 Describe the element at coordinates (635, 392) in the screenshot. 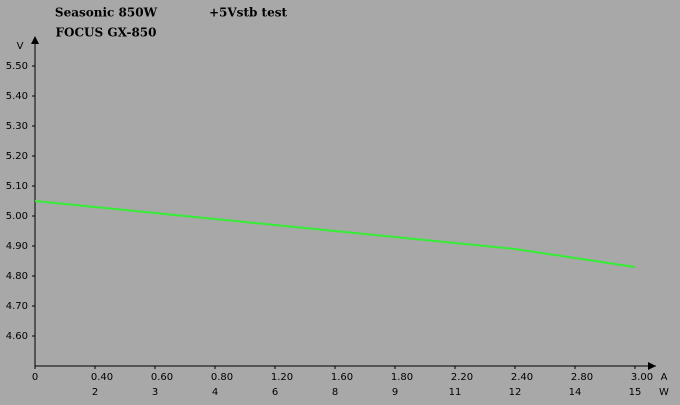

I see `x2-tick-label: 15` at that location.